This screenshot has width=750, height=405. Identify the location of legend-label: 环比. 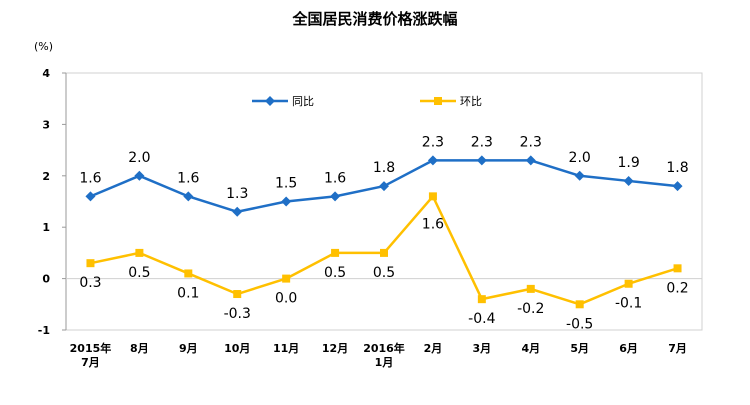
(471, 101).